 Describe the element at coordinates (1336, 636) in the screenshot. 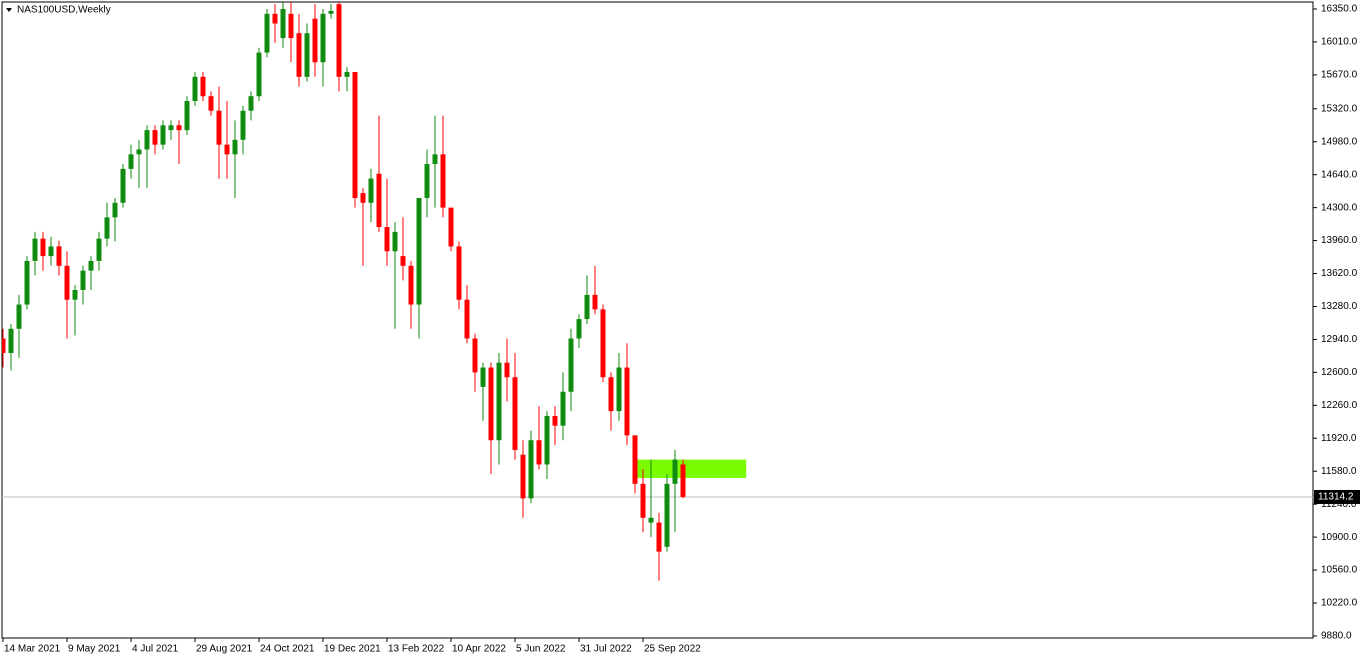

I see `y-tick-label: 9880.0` at that location.